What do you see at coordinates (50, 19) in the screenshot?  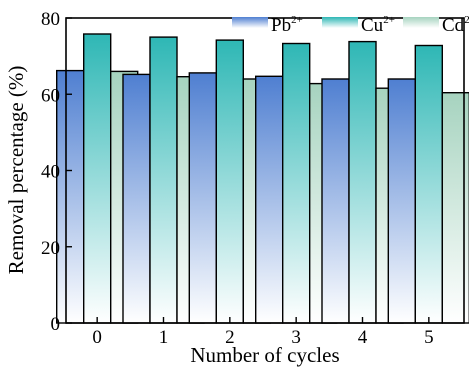 I see `y-tick-label: 80` at bounding box center [50, 19].